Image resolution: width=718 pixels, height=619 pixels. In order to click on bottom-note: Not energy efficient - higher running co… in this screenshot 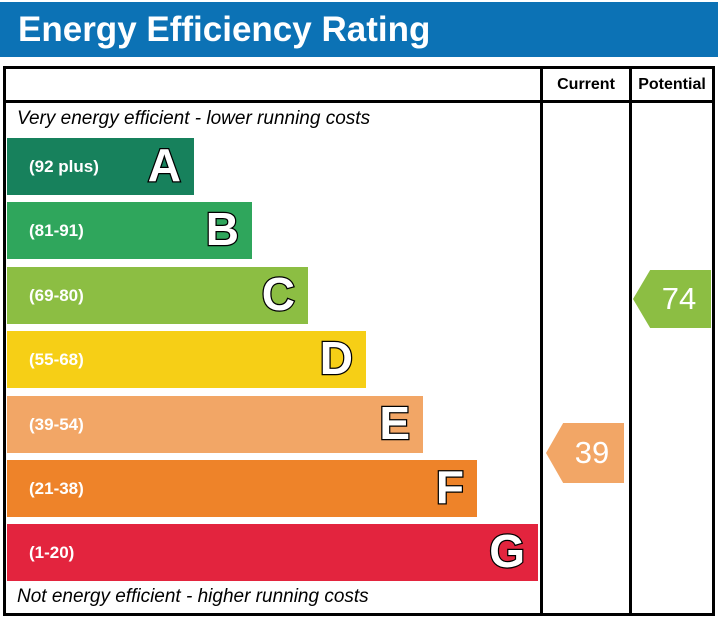, I will do `click(193, 596)`.